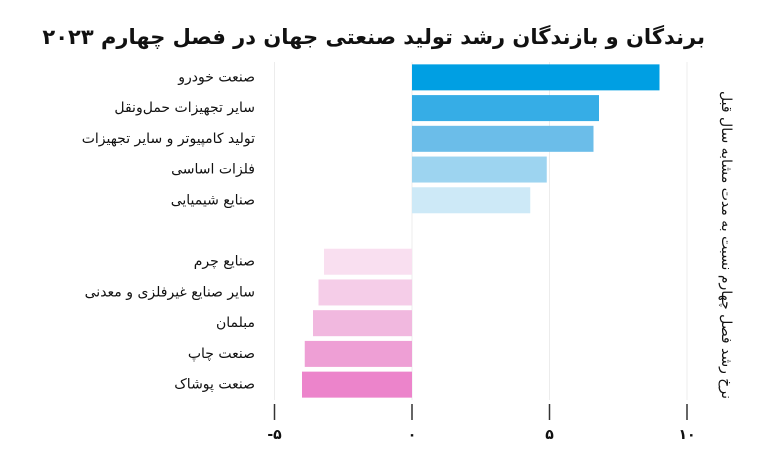 This screenshot has width=758, height=467. Describe the element at coordinates (549, 435) in the screenshot. I see `x-tick-label: ۵` at that location.